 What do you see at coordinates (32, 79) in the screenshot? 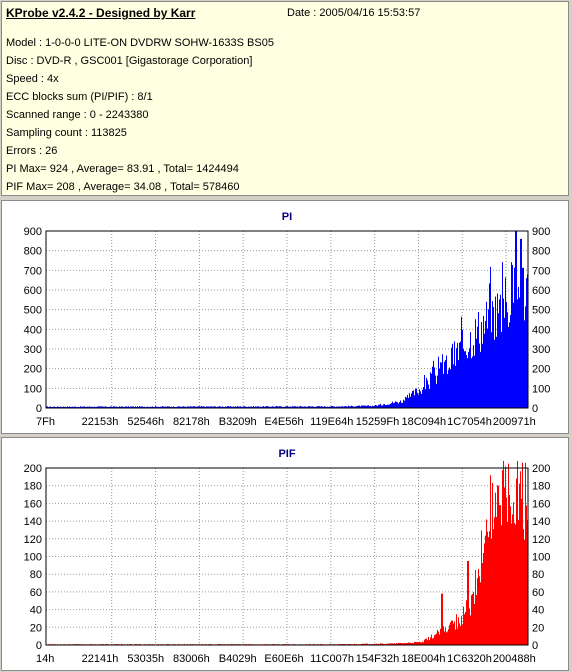
I see `info-speed: Speed : 4x` at bounding box center [32, 79].